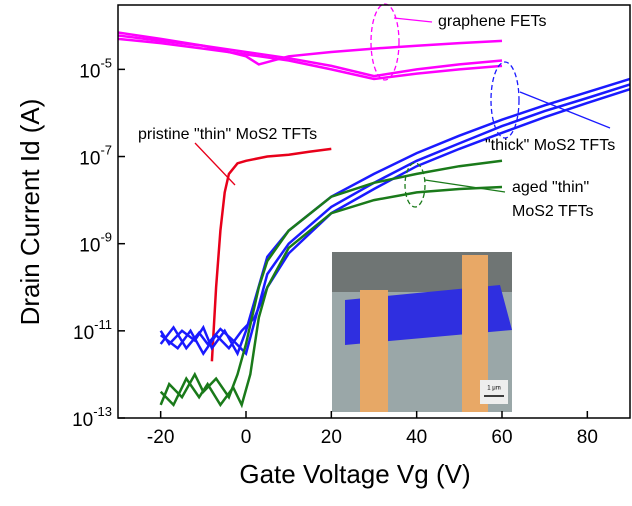 Image resolution: width=632 pixels, height=506 pixels. What do you see at coordinates (550, 187) in the screenshot?
I see `annotation: aged "thin"` at bounding box center [550, 187].